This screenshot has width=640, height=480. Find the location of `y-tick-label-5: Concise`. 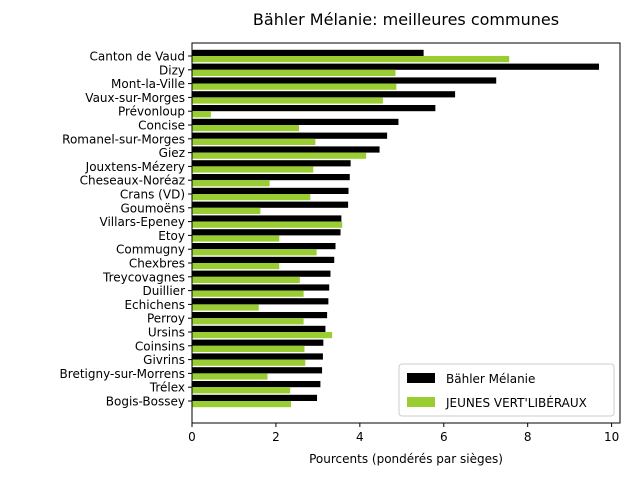

y-tick-label-5: Concise is located at coordinates (161, 126).